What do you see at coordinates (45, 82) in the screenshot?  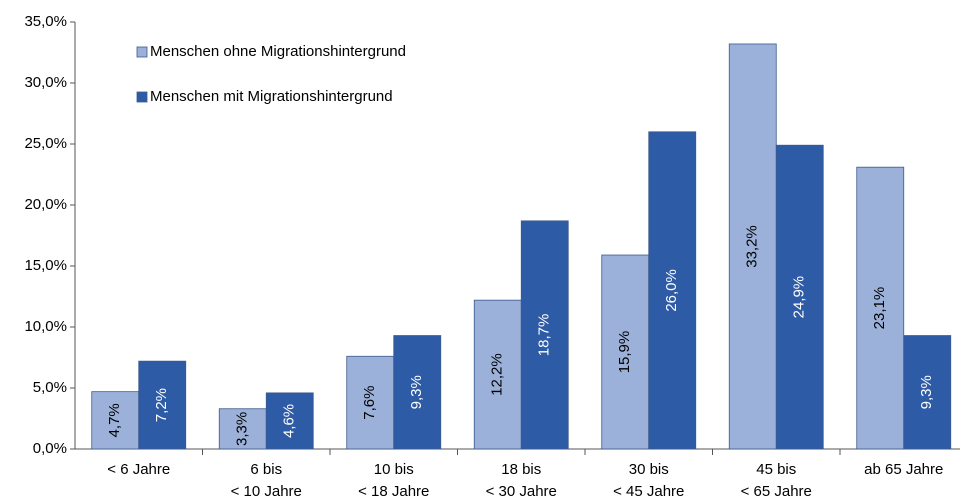 I see `y-tick-label: 30,0%` at bounding box center [45, 82].